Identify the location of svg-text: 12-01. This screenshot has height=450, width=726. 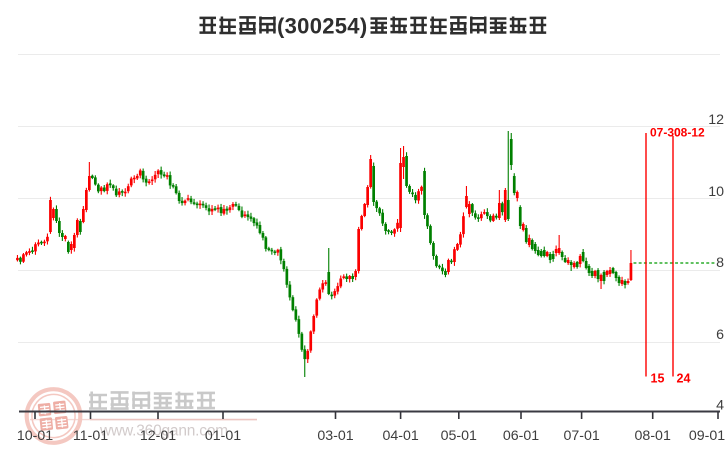
(158, 436).